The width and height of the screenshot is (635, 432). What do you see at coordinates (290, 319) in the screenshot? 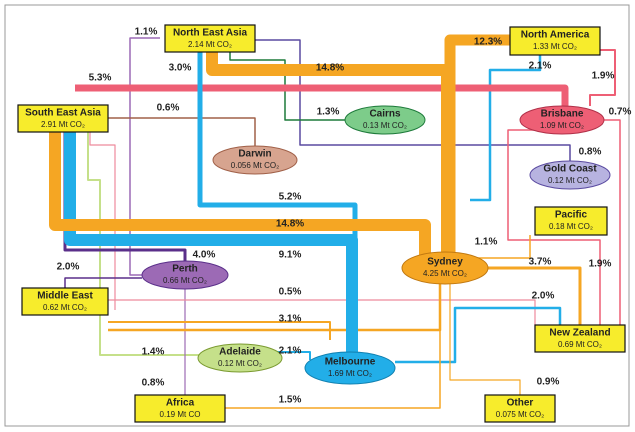
I see `flow-label: 3.1%` at bounding box center [290, 319].